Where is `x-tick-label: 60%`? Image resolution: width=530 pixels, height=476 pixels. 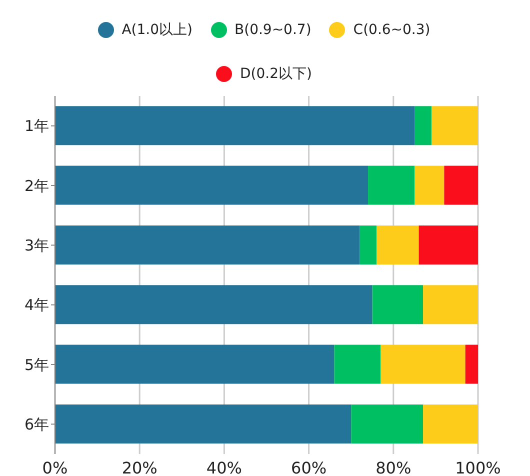 x-tick-label: 60% is located at coordinates (309, 467).